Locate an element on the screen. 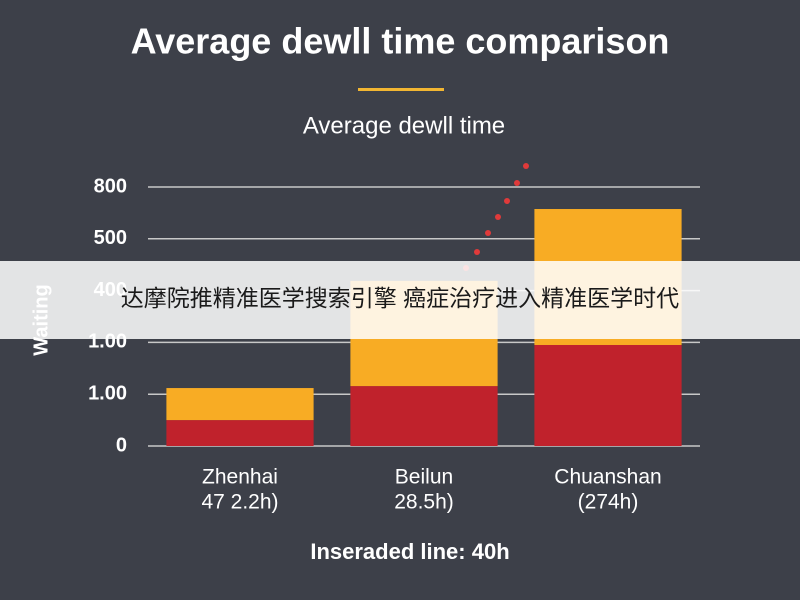 This screenshot has width=800, height=600. x-tick-label: Zhenhai is located at coordinates (240, 477).